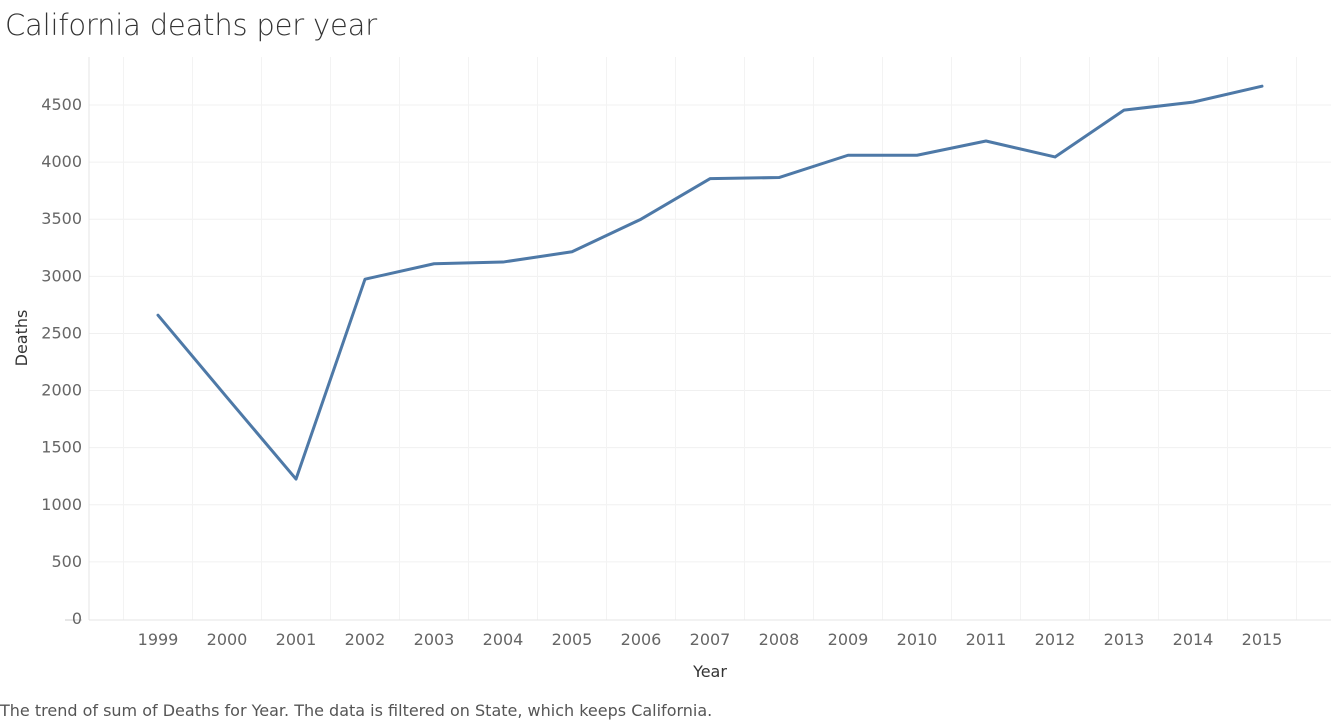 This screenshot has height=723, width=1331. Describe the element at coordinates (227, 397) in the screenshot. I see `data-point-2000` at that location.